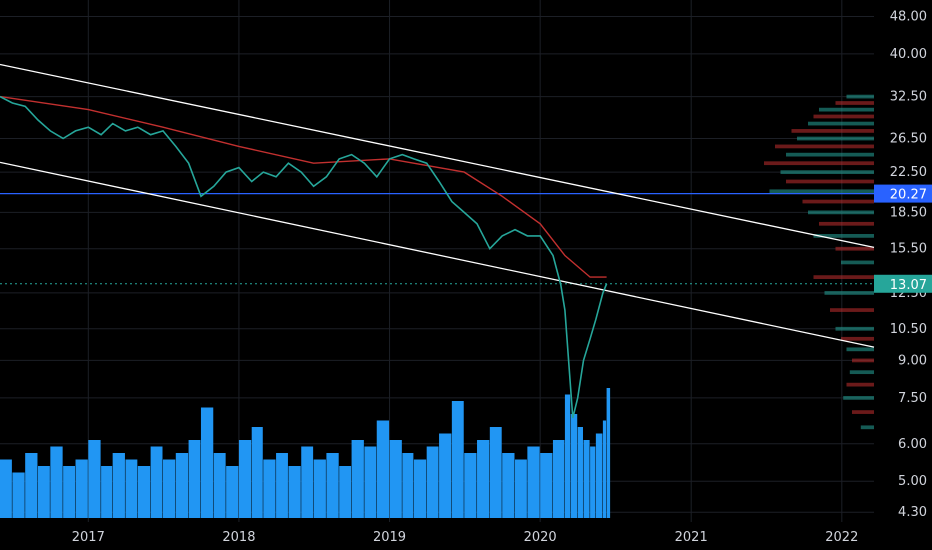  Describe the element at coordinates (908, 329) in the screenshot. I see `y-tick-label-10.50: 10.50` at that location.